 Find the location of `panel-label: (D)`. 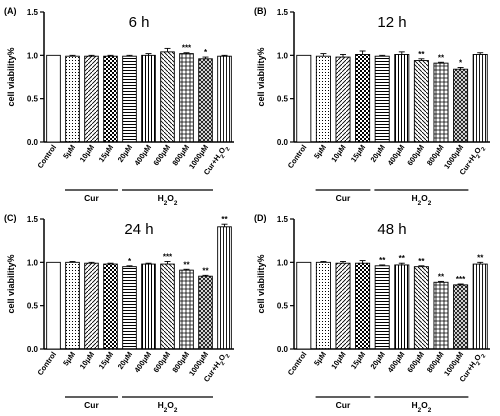

panel-label: (D) is located at coordinates (260, 218).